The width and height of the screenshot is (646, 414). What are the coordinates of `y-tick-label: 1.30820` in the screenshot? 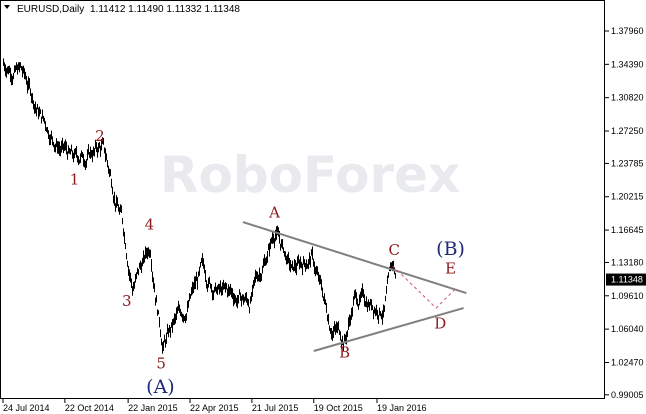 It's located at (627, 98).